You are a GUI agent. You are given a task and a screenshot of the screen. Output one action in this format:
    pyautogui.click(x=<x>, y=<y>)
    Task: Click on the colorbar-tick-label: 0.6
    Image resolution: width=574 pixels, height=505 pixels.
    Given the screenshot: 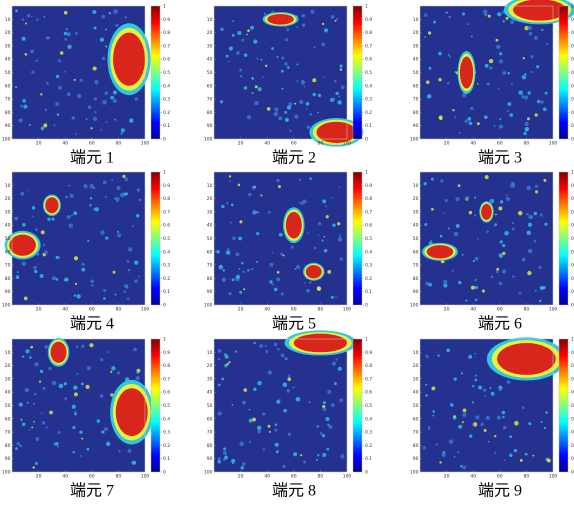 What is the action you would take?
    pyautogui.click(x=572, y=226)
    